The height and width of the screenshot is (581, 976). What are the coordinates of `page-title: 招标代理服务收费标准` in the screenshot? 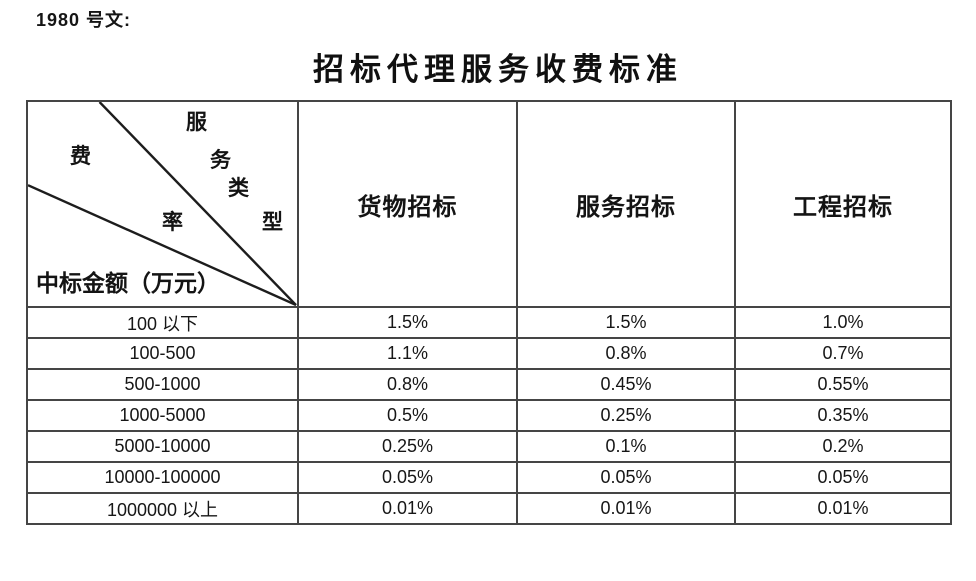 It's located at (498, 69).